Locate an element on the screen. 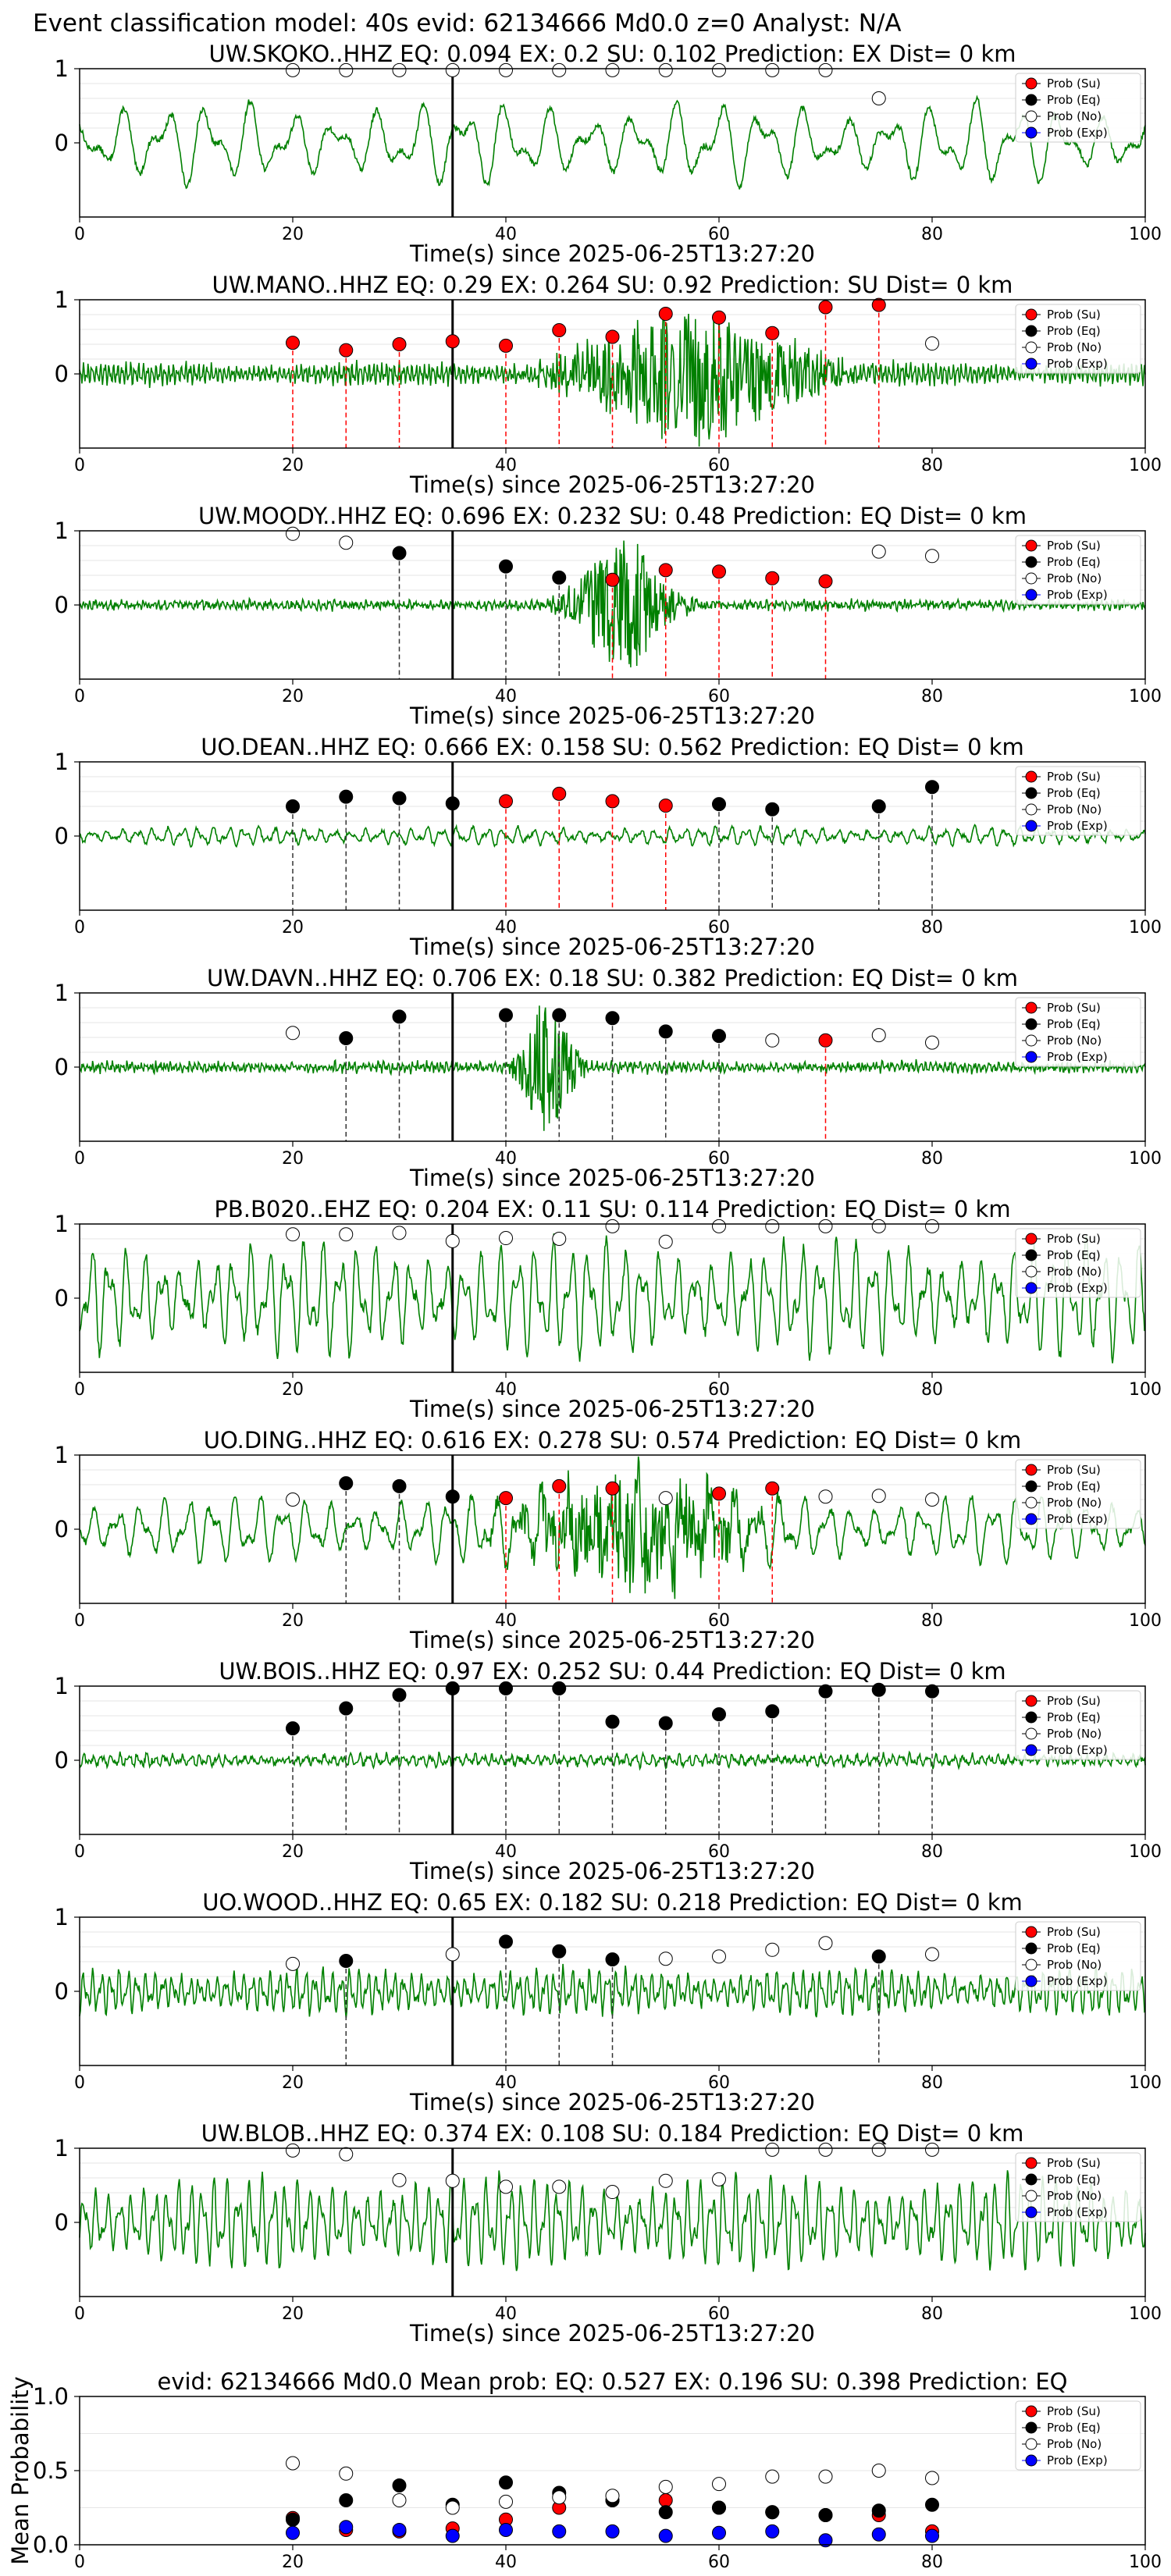 This screenshot has width=1171, height=2576. y-tick-label: 0.5 is located at coordinates (51, 2470).